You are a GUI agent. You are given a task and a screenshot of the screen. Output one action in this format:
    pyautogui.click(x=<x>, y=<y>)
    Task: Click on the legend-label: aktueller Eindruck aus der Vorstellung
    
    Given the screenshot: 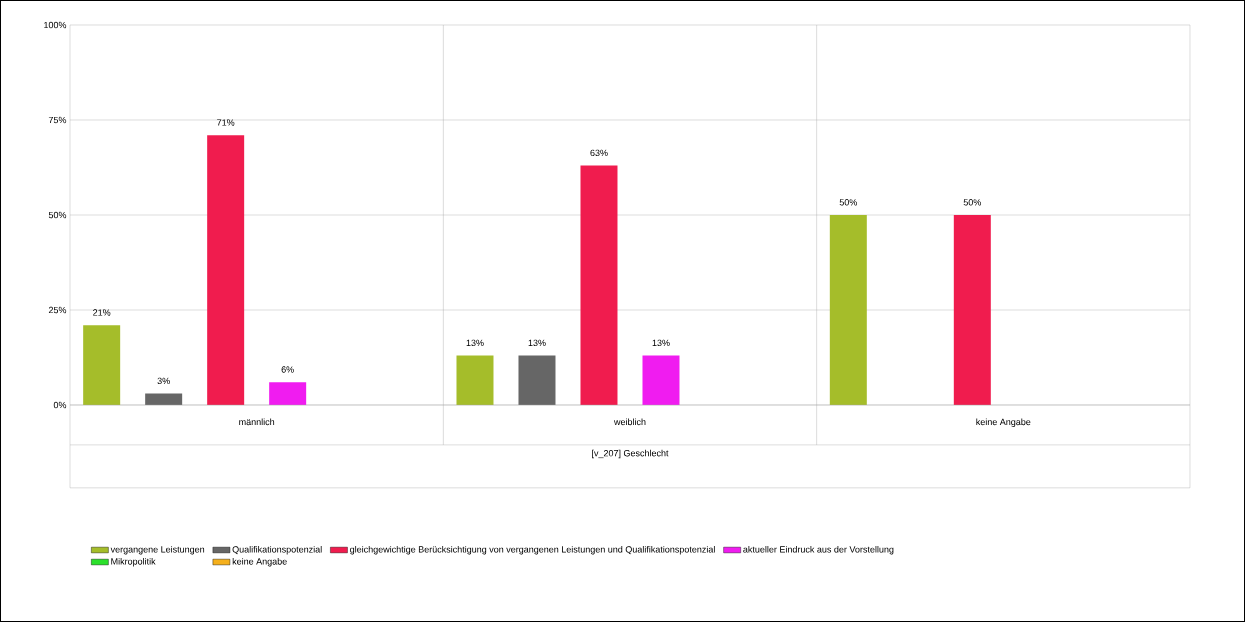 What is the action you would take?
    pyautogui.click(x=818, y=550)
    